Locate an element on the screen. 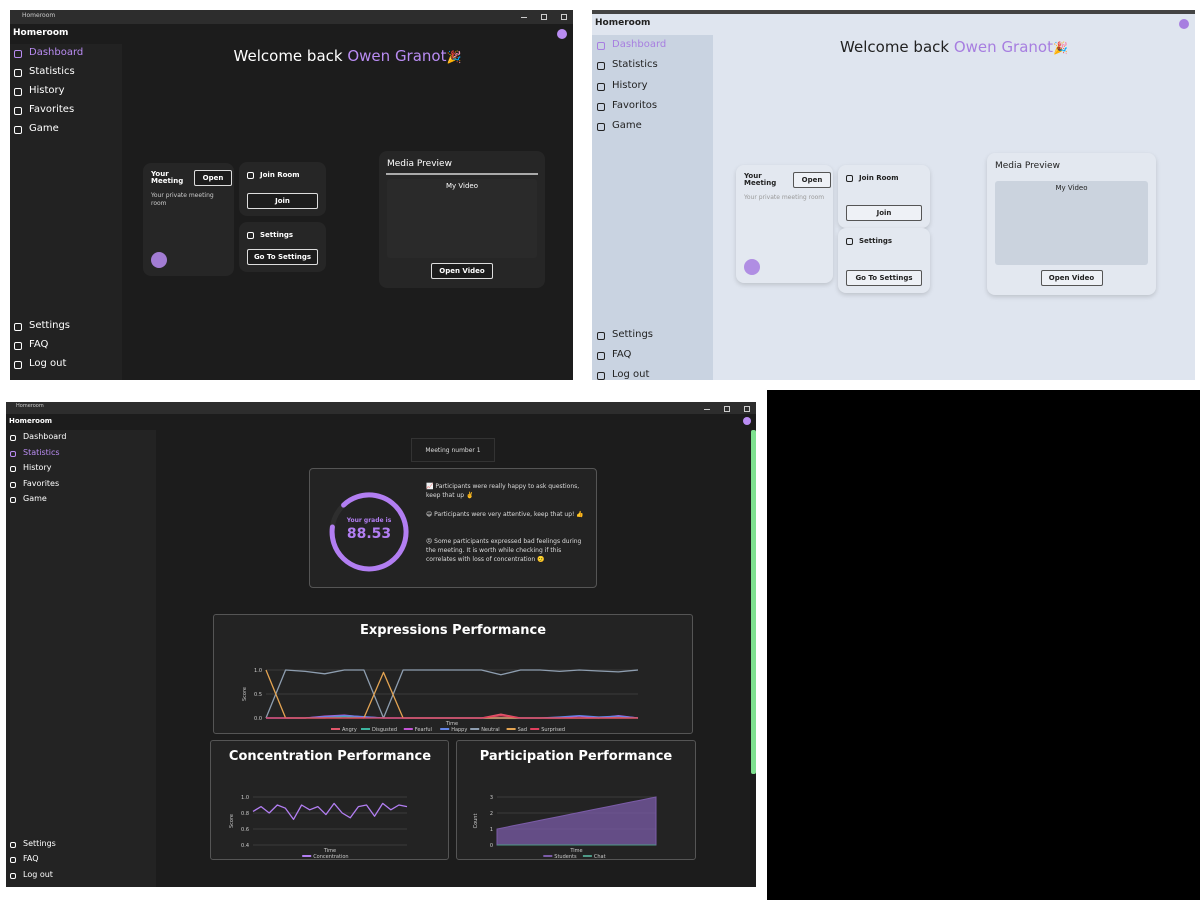 Image resolution: width=1200 pixels, height=900 pixels. title-underline is located at coordinates (462, 174).